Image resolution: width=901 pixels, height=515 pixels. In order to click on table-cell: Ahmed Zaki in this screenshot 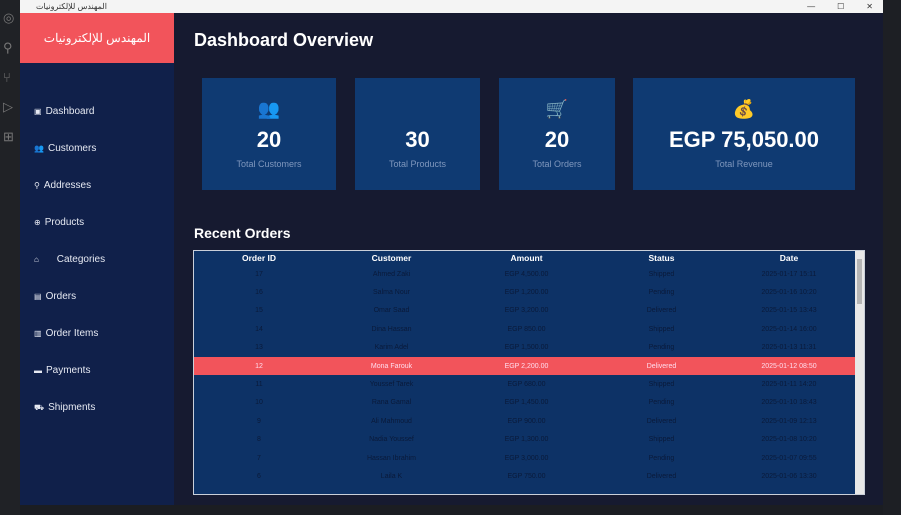, I will do `click(391, 274)`.